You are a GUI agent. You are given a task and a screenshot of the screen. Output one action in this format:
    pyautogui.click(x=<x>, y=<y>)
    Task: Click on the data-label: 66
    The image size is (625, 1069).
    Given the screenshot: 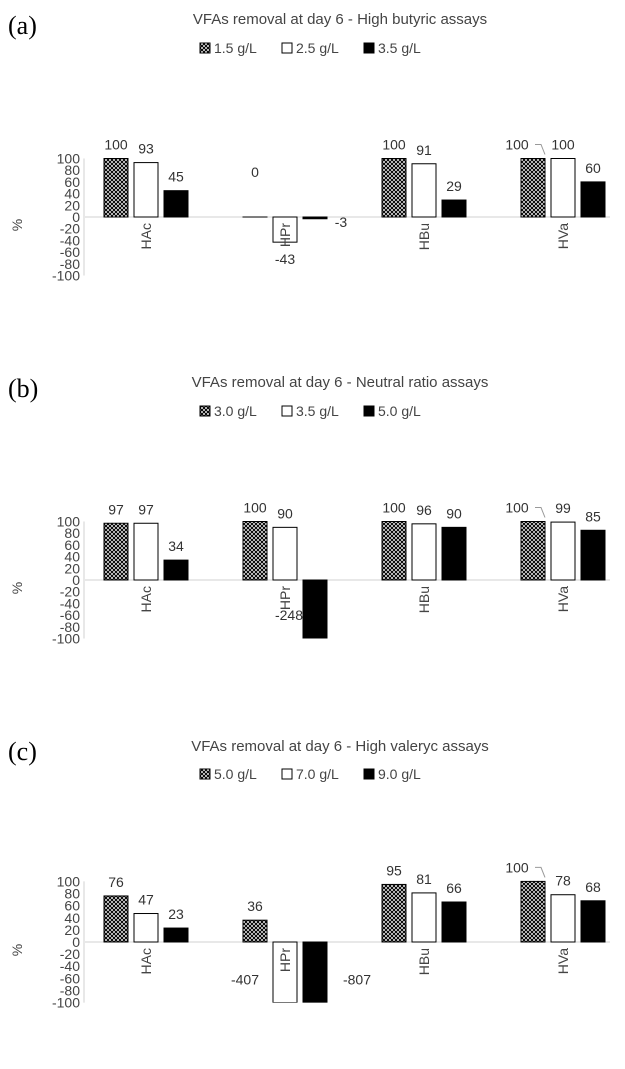 What is the action you would take?
    pyautogui.click(x=454, y=888)
    